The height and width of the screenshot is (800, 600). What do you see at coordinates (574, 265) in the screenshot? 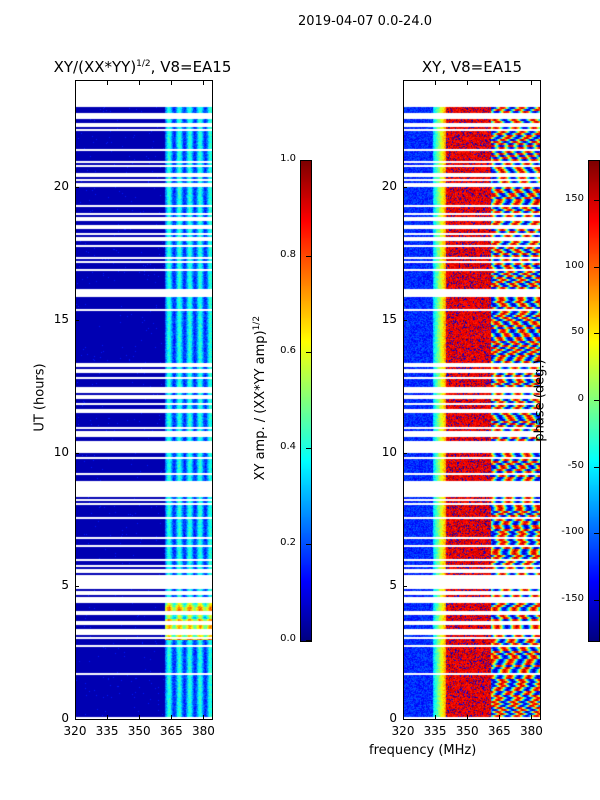
I see `colorbar-tick-label: 100` at bounding box center [574, 265].